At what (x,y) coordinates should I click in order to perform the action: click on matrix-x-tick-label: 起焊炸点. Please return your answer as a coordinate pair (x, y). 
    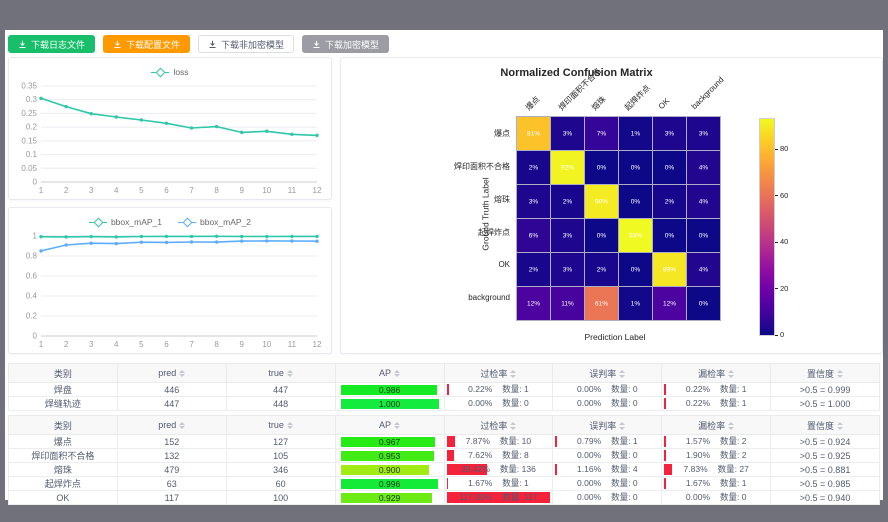
    Looking at the image, I should click on (637, 98).